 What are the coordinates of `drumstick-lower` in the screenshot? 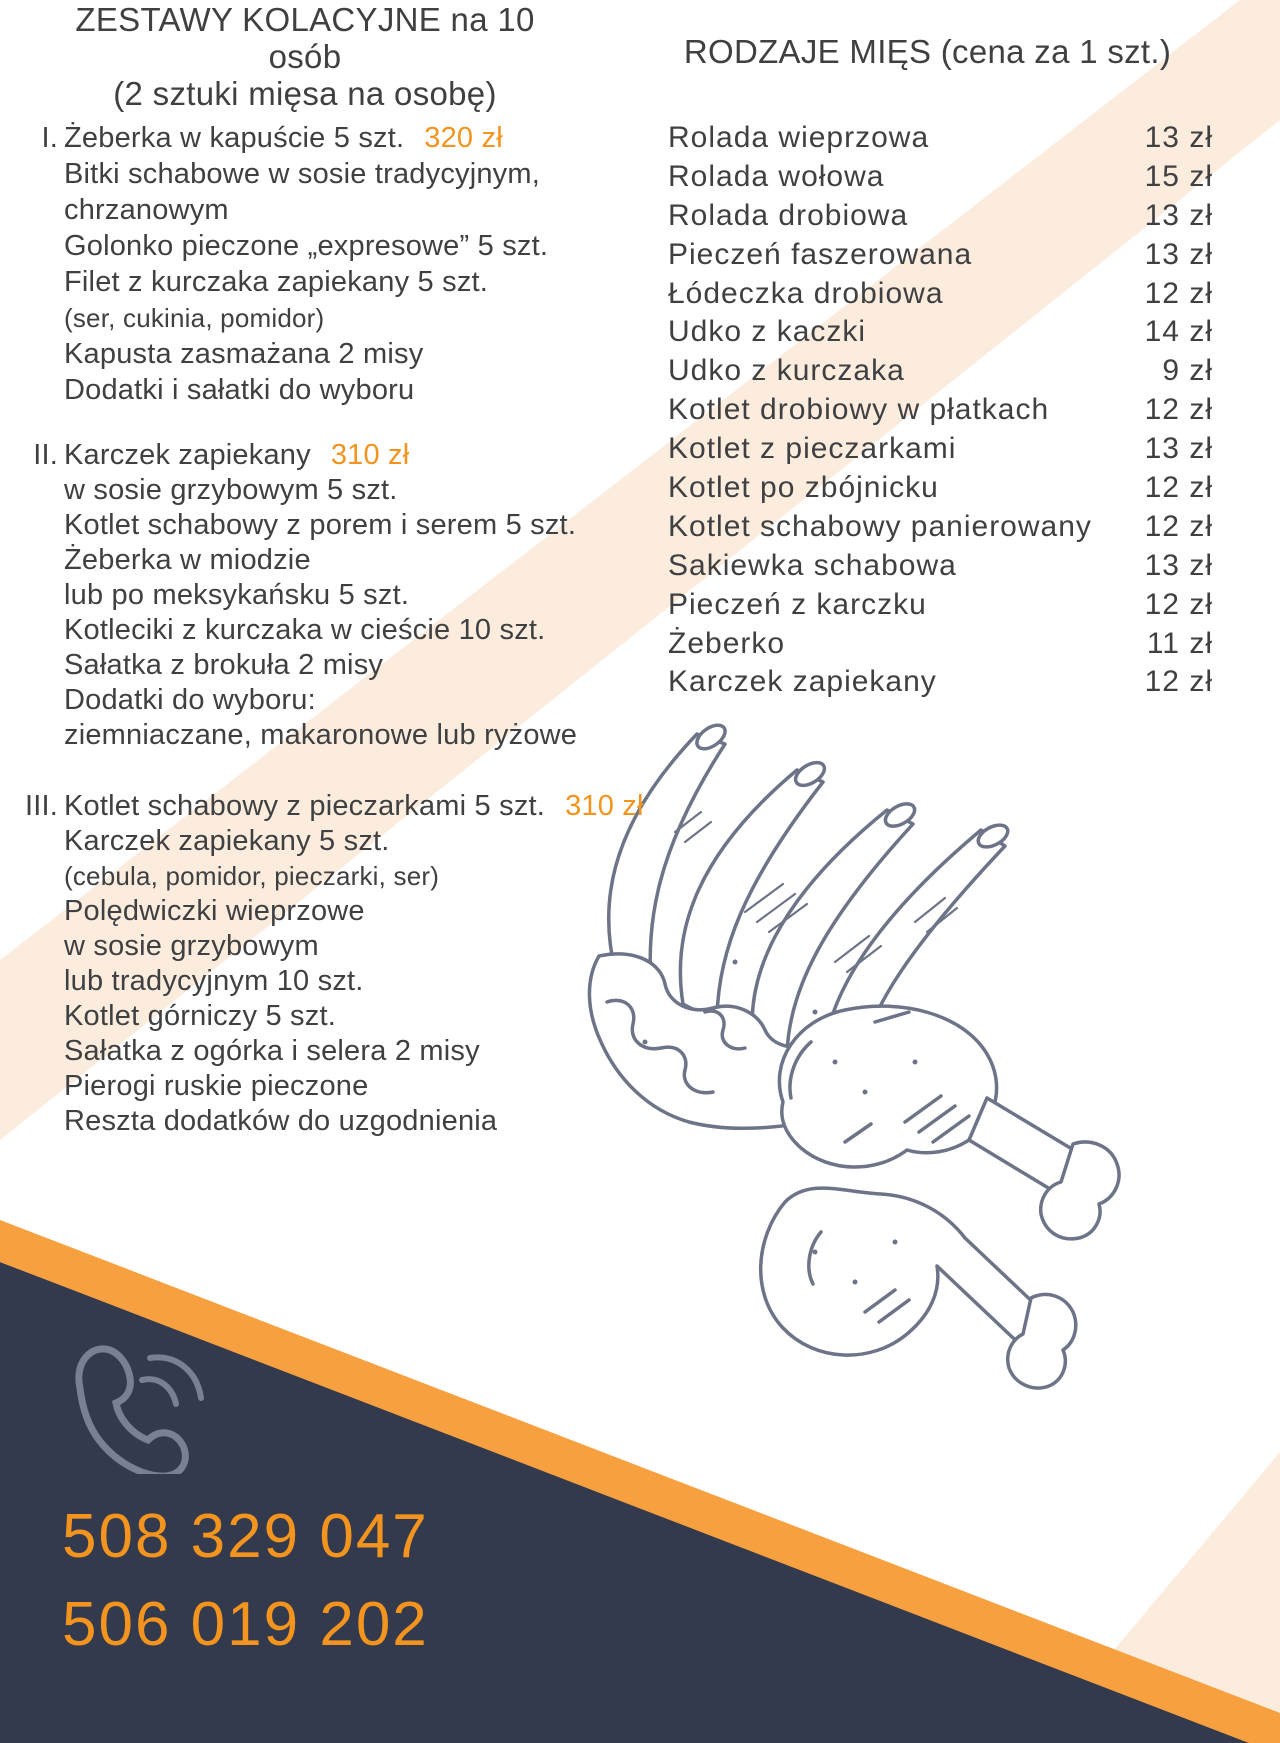 It's located at (918, 1288).